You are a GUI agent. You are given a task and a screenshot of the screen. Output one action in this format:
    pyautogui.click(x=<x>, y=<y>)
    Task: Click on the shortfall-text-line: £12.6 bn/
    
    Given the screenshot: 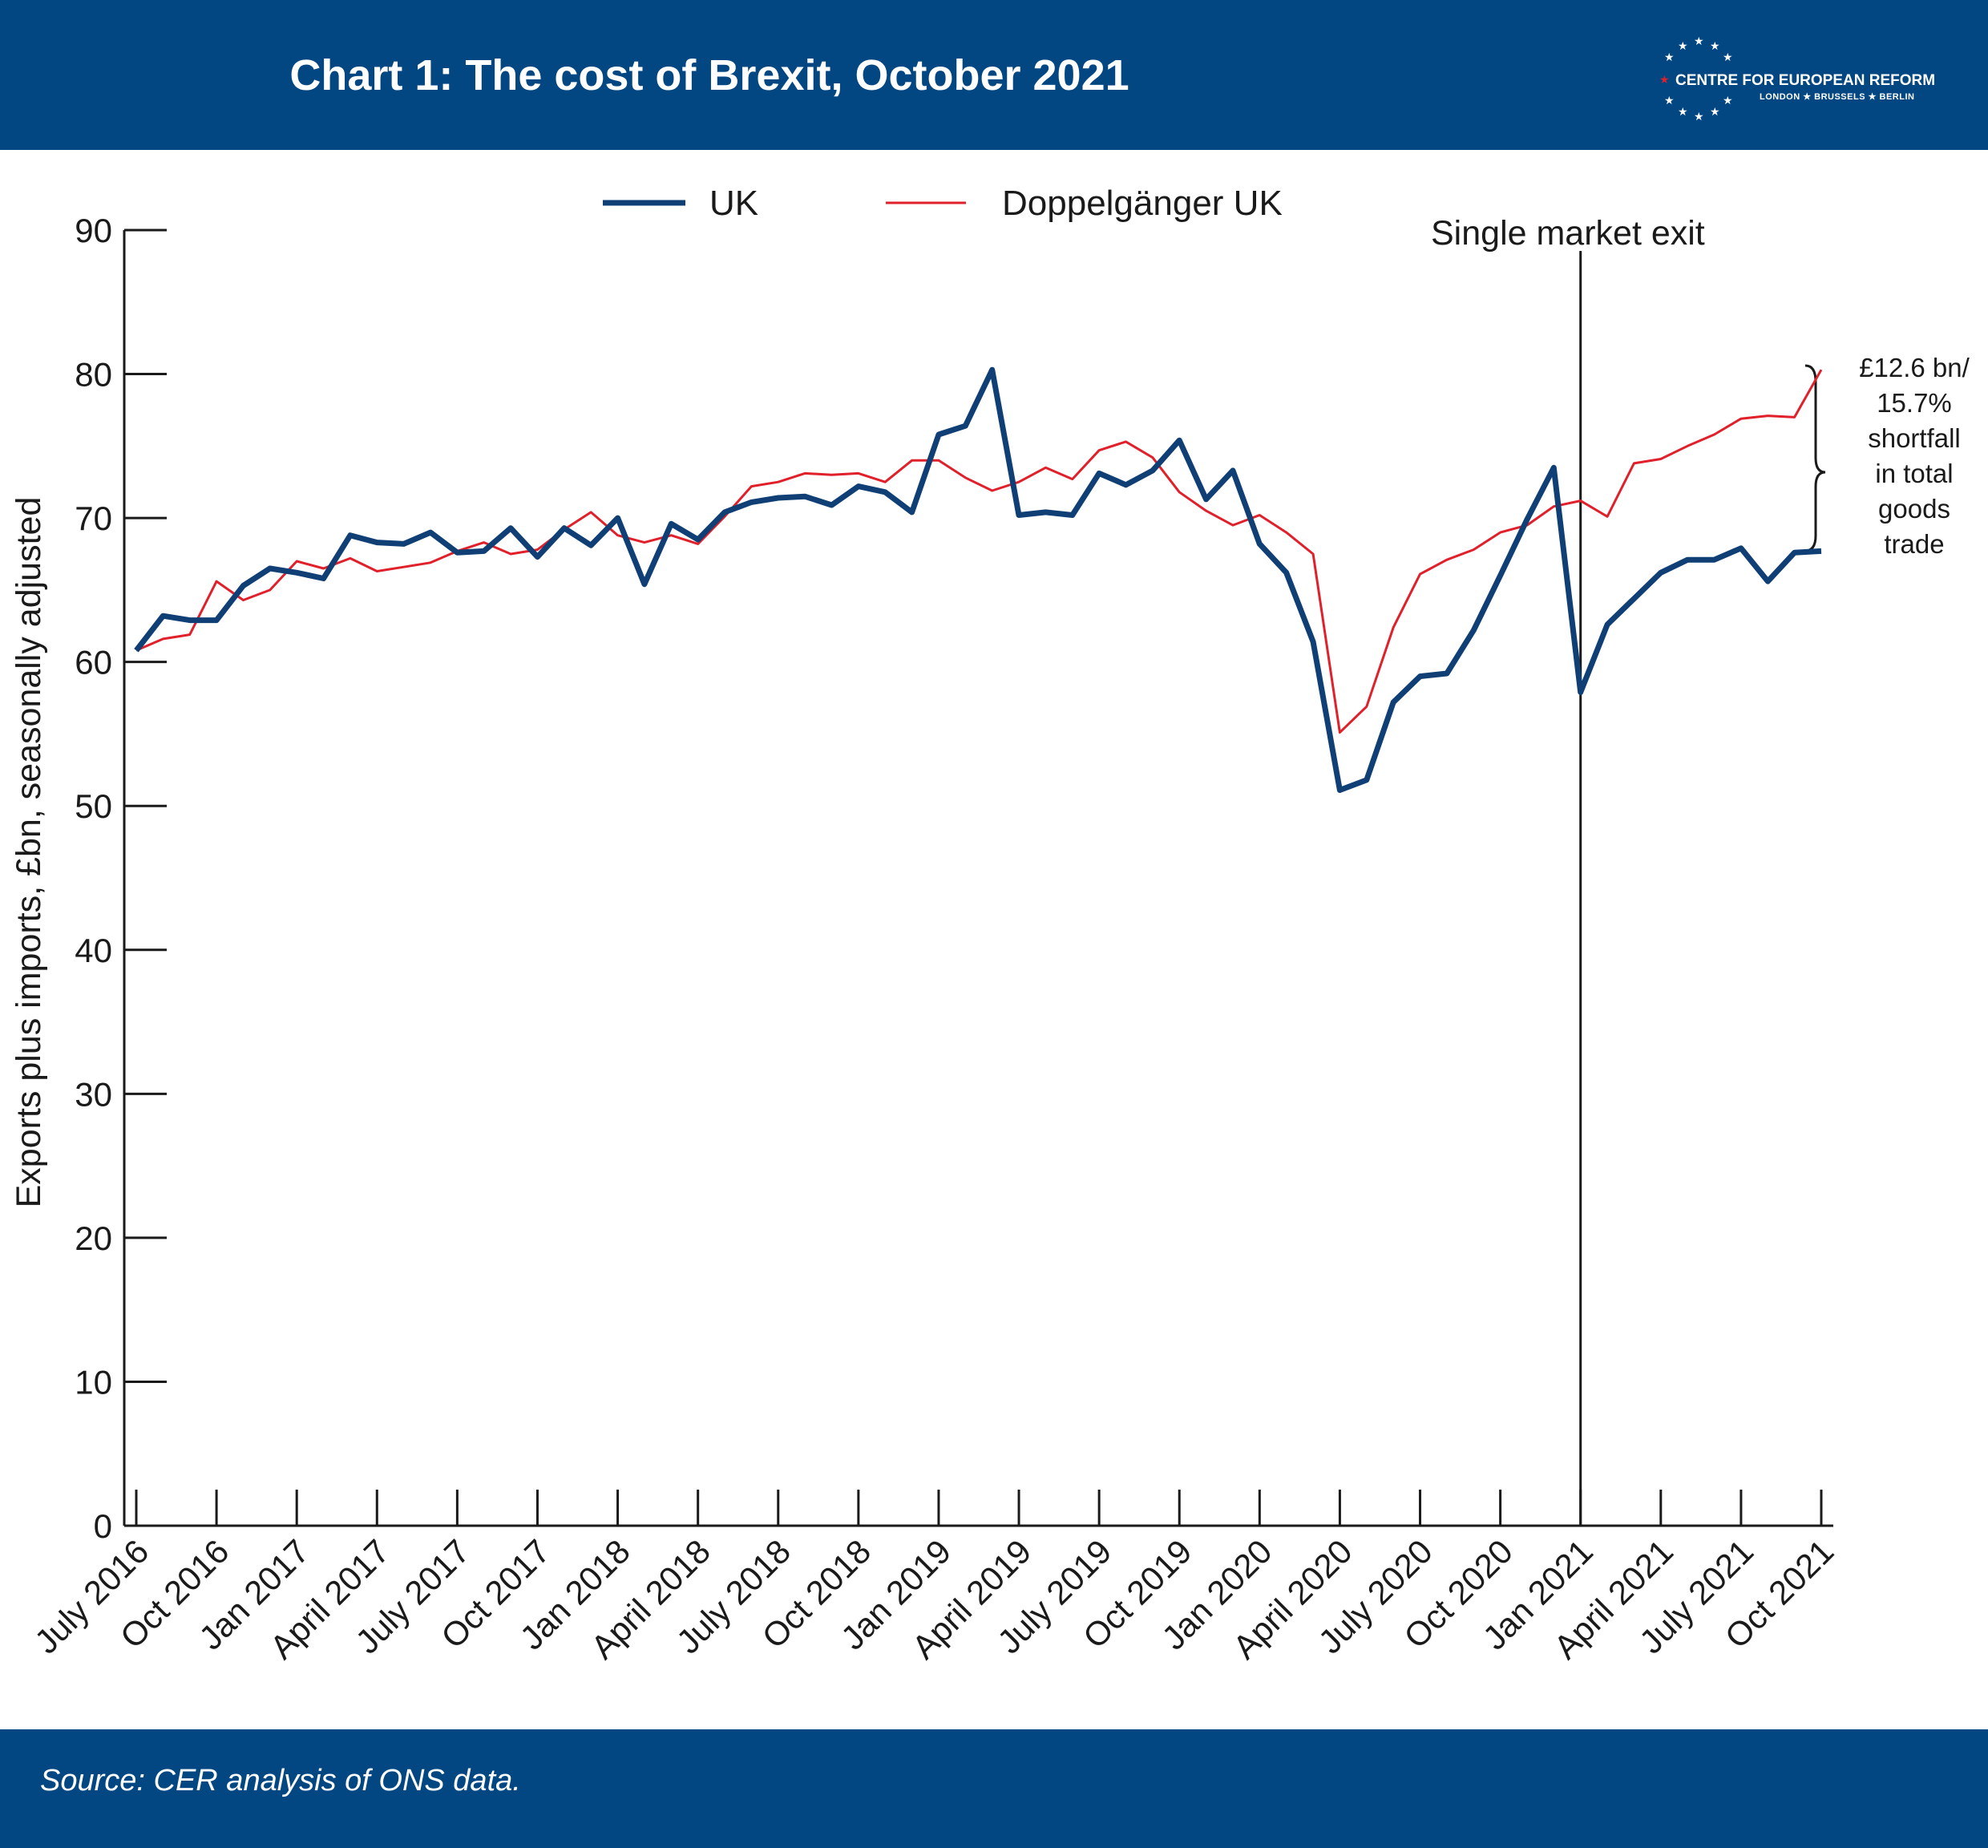 What is the action you would take?
    pyautogui.click(x=1914, y=367)
    